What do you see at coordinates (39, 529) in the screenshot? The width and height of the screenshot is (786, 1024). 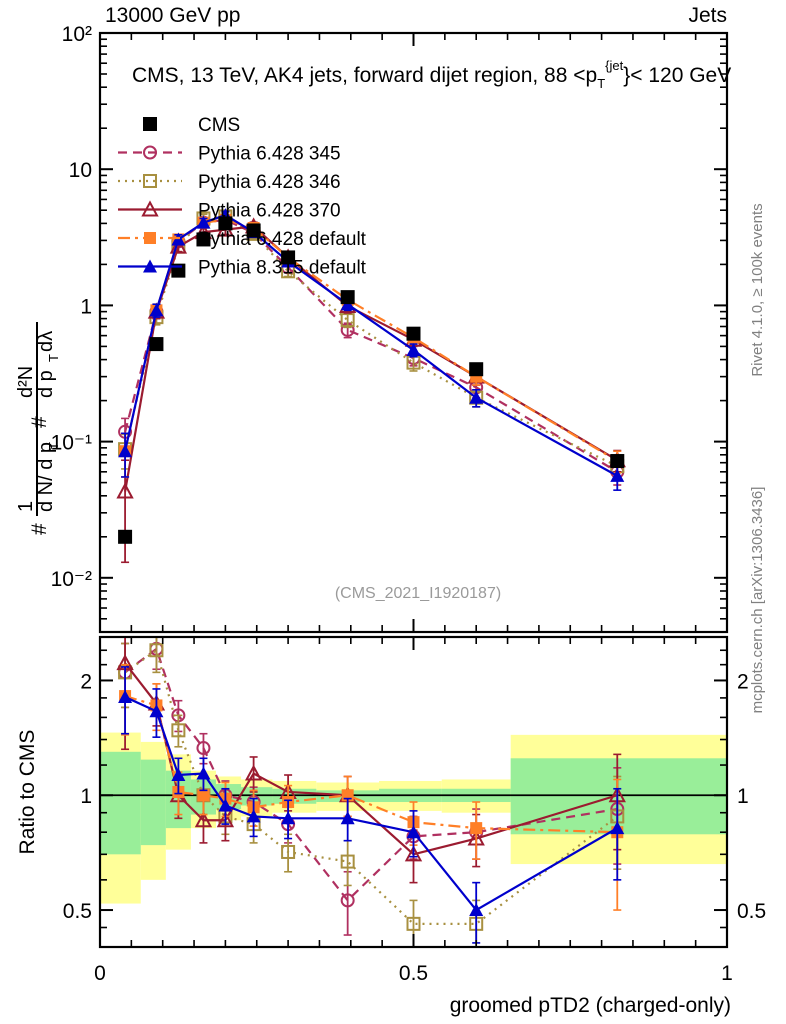 I see `ylabel-hash-1: #` at bounding box center [39, 529].